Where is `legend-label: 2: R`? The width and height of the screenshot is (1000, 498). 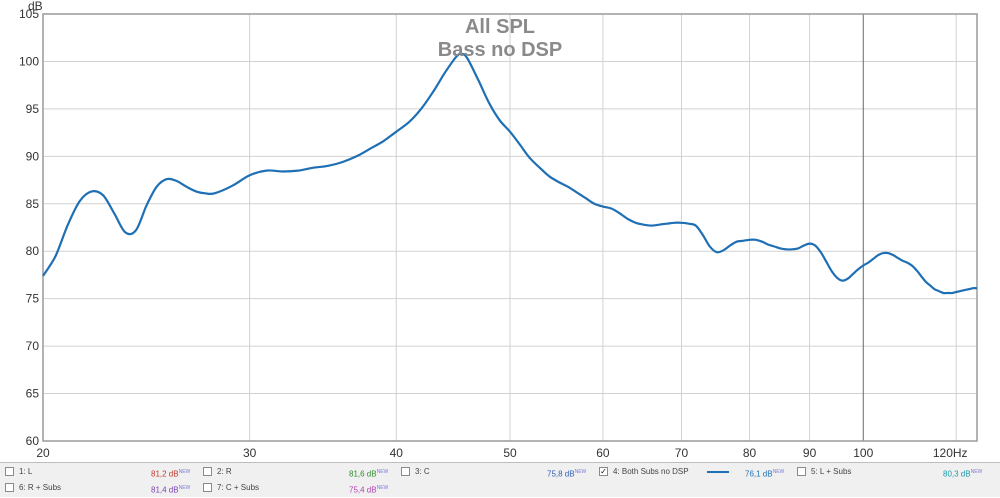 legend-label: 2: R is located at coordinates (224, 471).